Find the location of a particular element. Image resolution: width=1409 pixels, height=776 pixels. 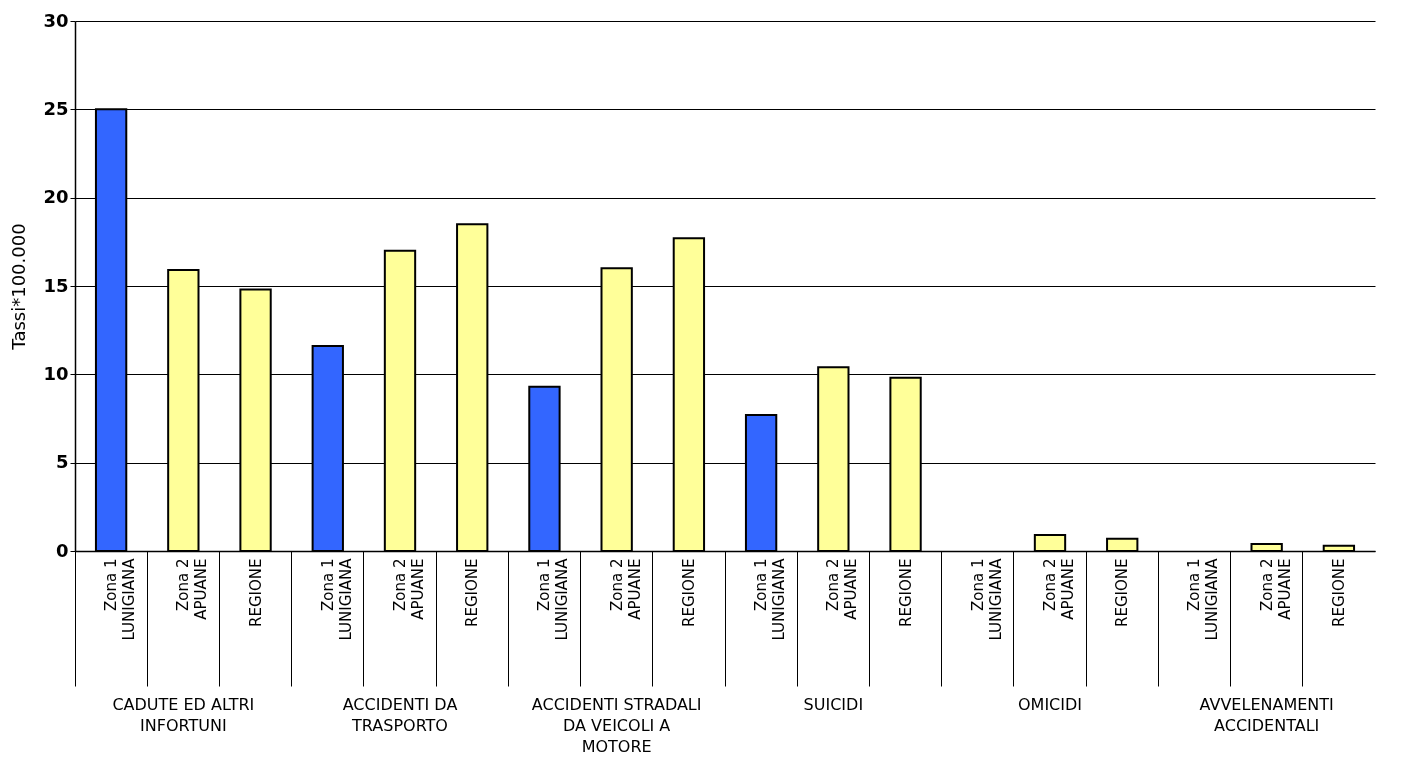

text: ACCIDENTI DA TRASPORTO is located at coordinates (400, 715).